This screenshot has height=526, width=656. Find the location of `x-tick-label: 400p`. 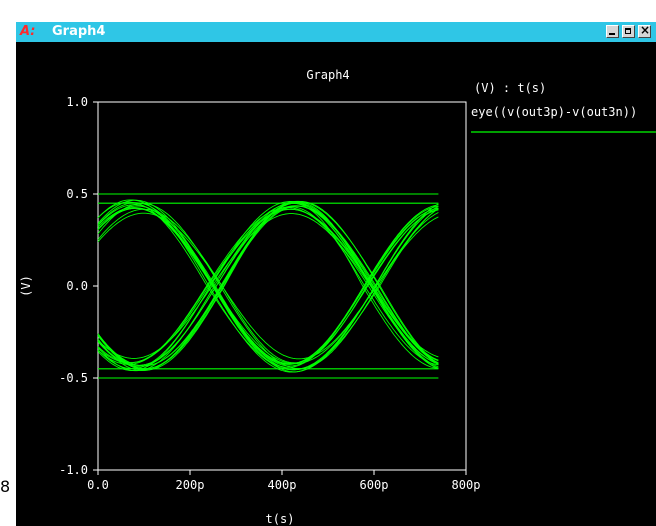

x-tick-label: 400p is located at coordinates (282, 485).